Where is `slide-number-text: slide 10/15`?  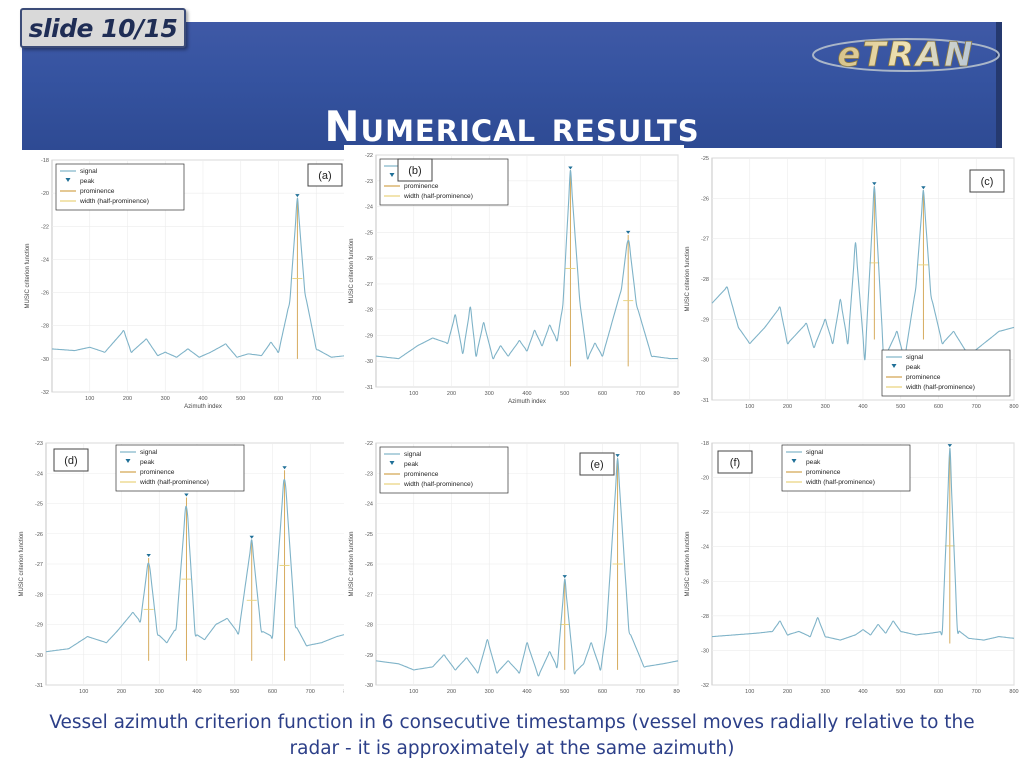 slide-number-text: slide 10/15 is located at coordinates (103, 28).